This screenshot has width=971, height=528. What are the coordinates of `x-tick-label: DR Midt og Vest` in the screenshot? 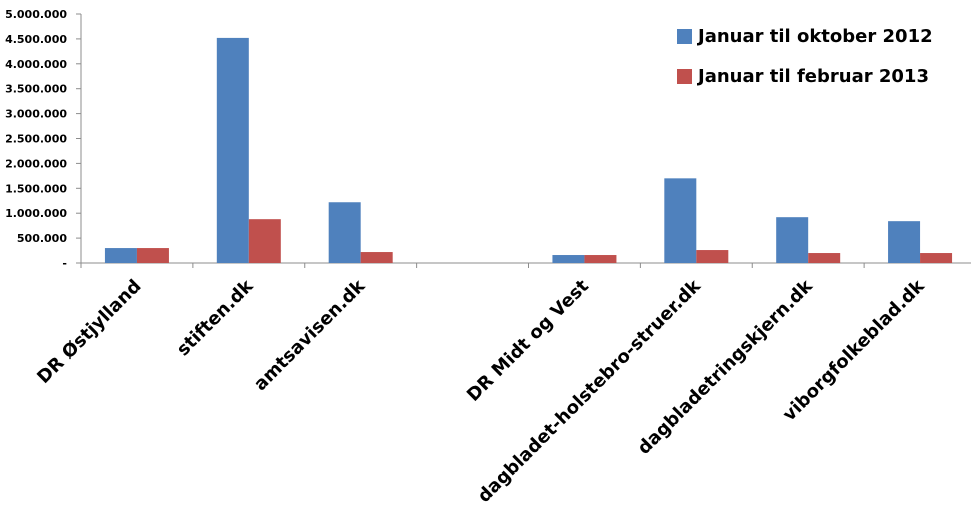 It's located at (528, 340).